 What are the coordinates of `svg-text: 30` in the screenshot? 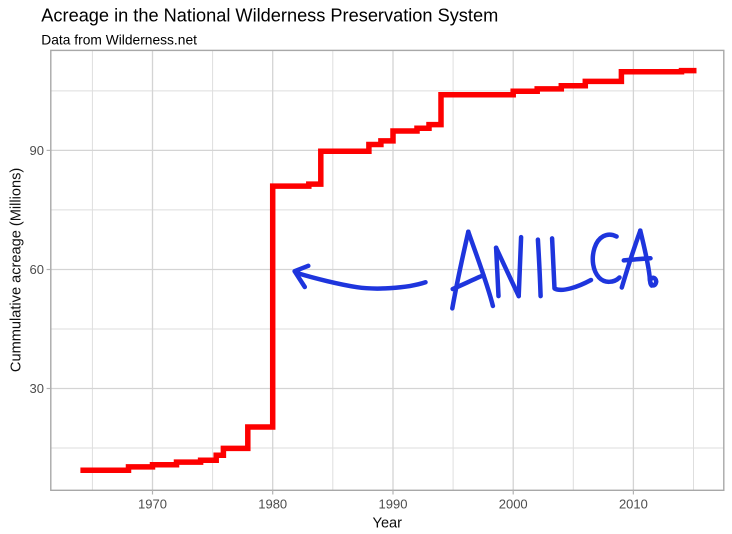 It's located at (37, 388).